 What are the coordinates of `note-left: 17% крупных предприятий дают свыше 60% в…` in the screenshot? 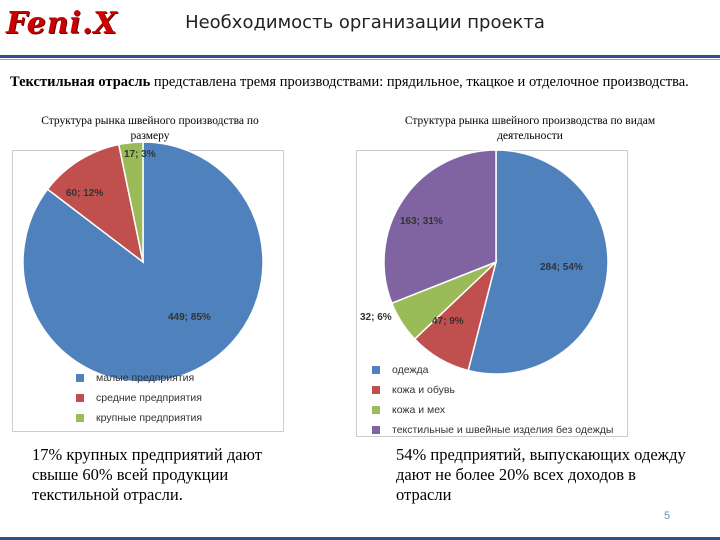 It's located at (147, 474).